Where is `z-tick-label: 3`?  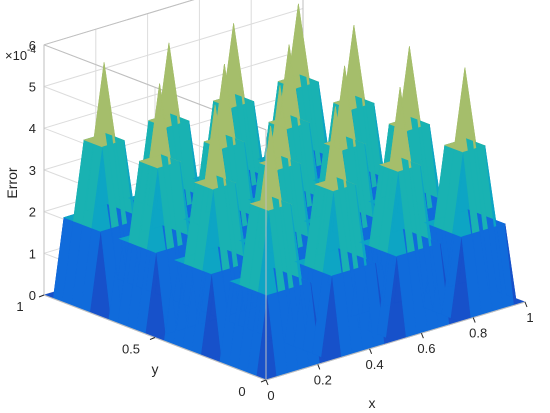
z-tick-label: 3 is located at coordinates (32, 170).